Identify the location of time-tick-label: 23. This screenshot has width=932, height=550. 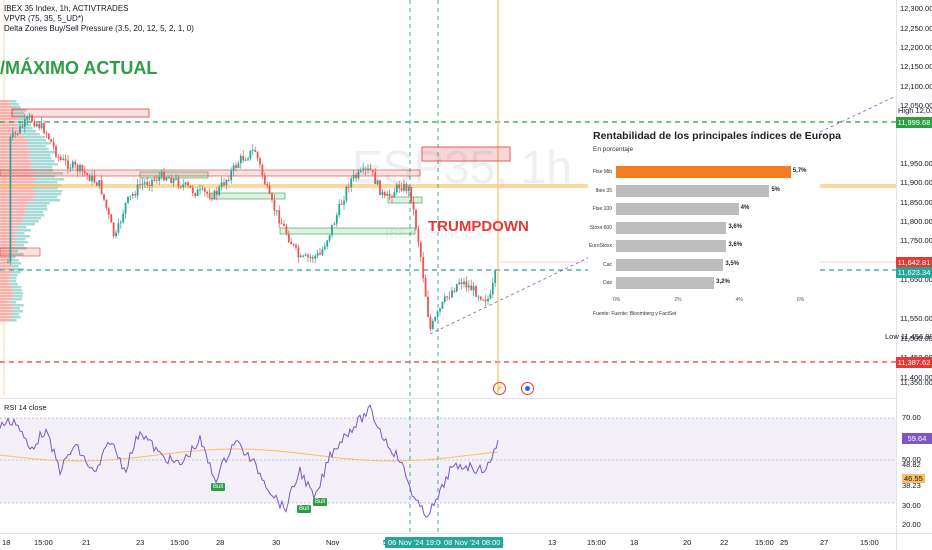
(140, 542).